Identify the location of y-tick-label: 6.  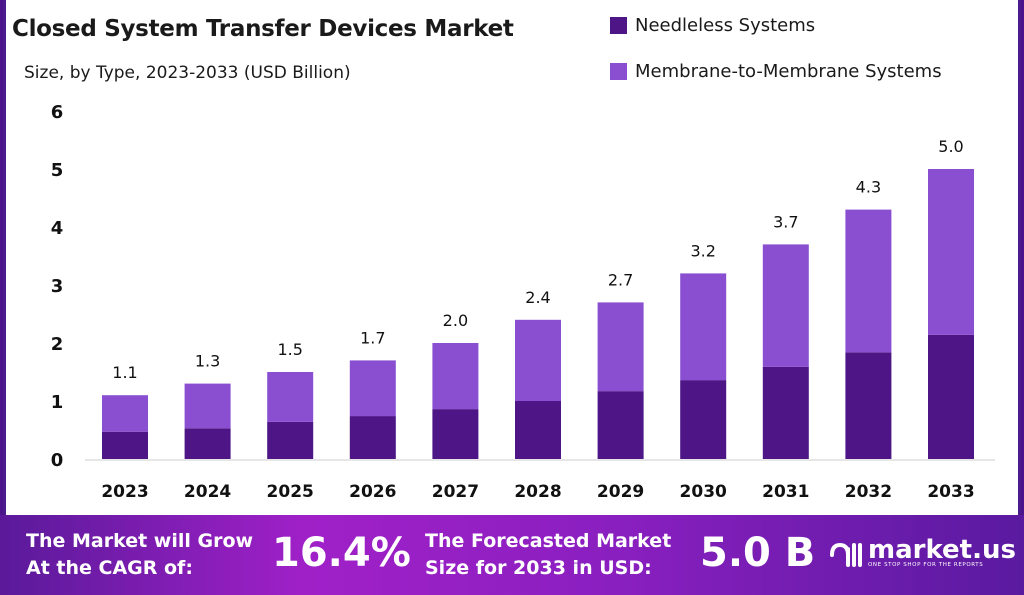
(57, 112).